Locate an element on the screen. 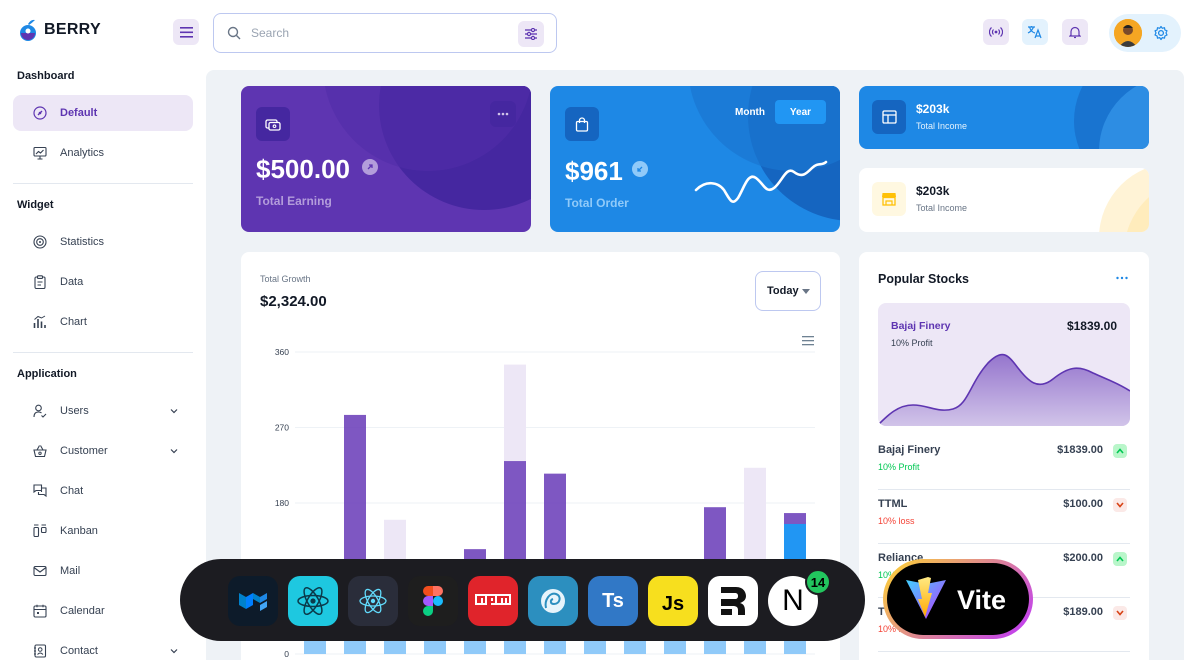  avatar is located at coordinates (1128, 33).